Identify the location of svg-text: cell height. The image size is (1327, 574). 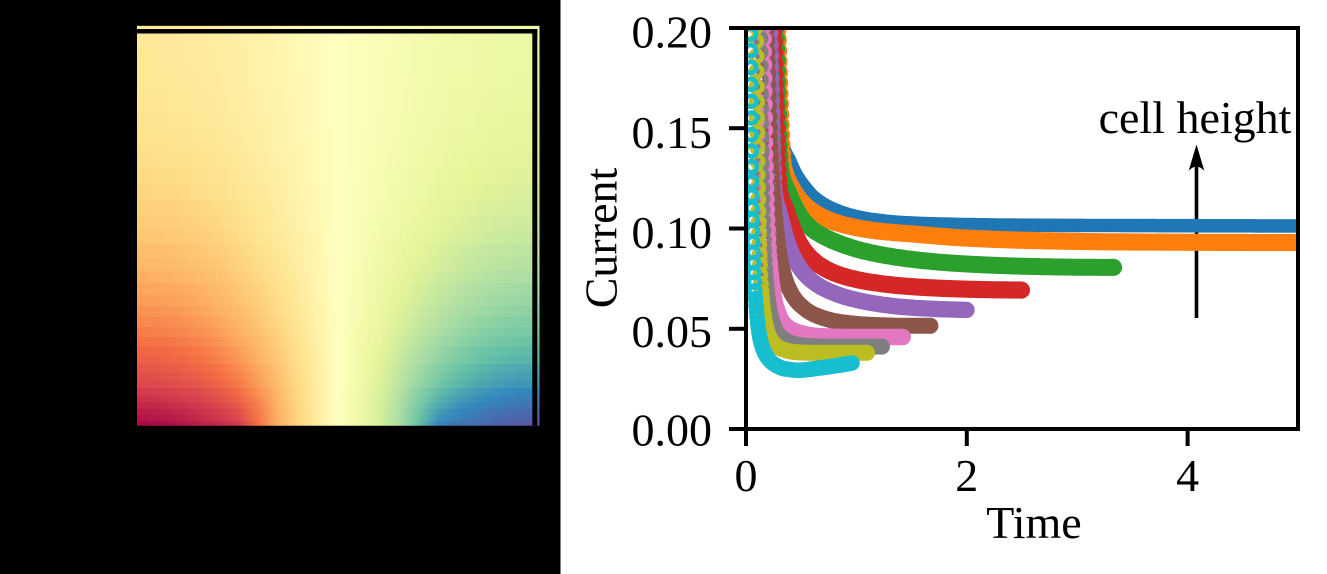
(1195, 117).